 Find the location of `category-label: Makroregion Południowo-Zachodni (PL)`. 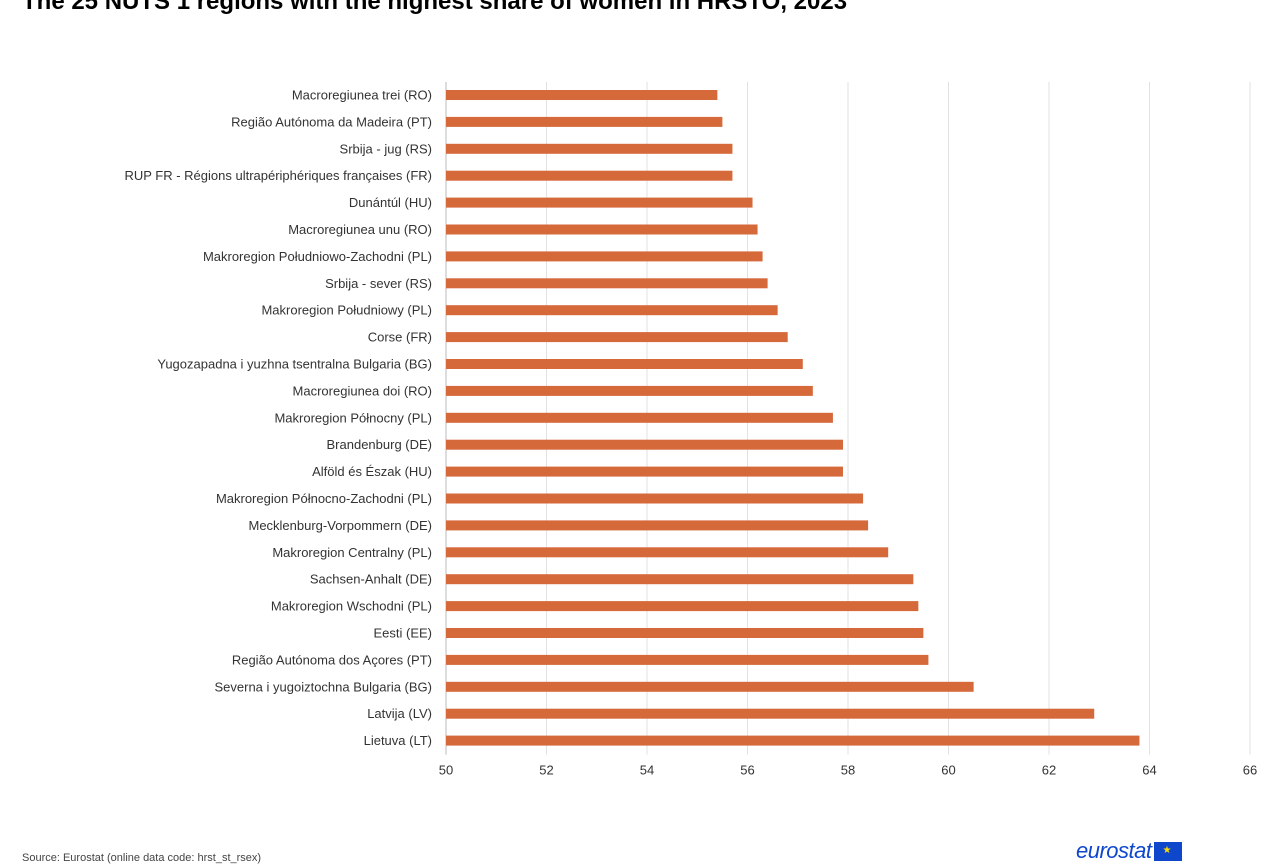

category-label: Makroregion Południowo-Zachodni (PL) is located at coordinates (317, 256).